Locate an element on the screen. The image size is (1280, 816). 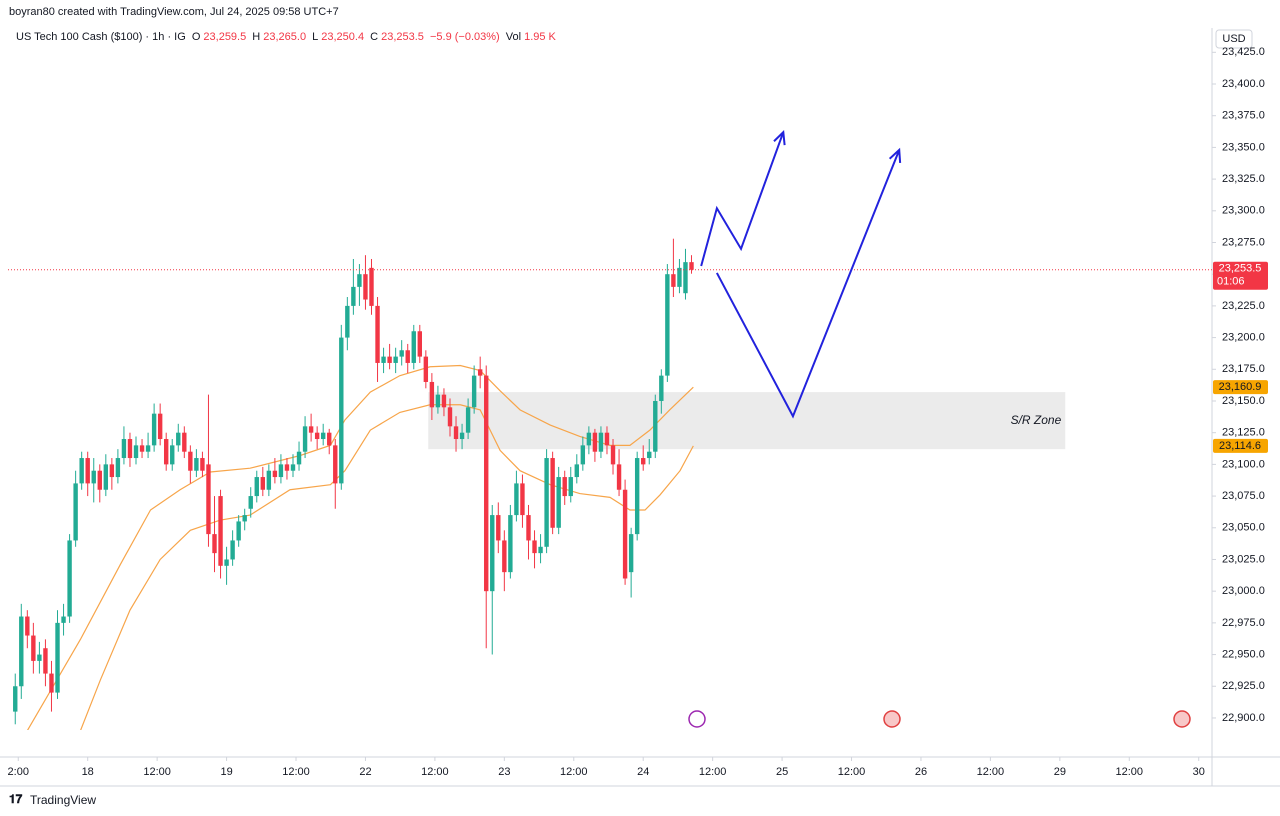
y-tick-label: 22,975.0 is located at coordinates (1243, 623).